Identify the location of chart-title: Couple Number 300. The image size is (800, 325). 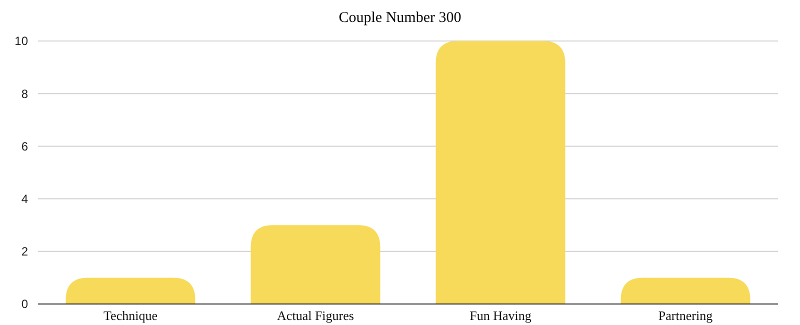
(400, 18).